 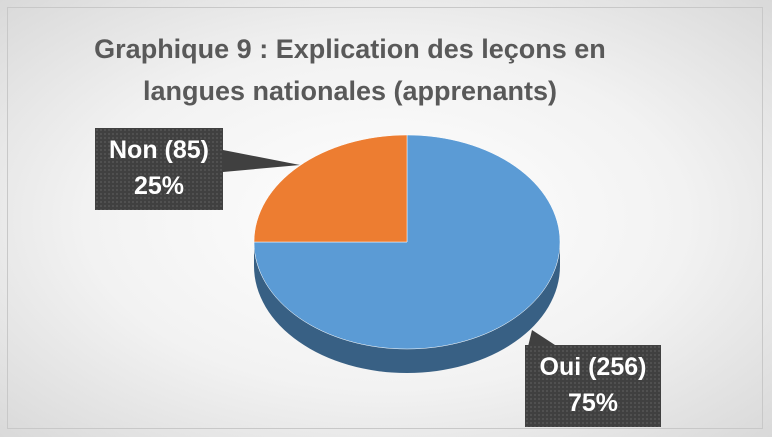 What do you see at coordinates (593, 403) in the screenshot?
I see `value-label: 75%` at bounding box center [593, 403].